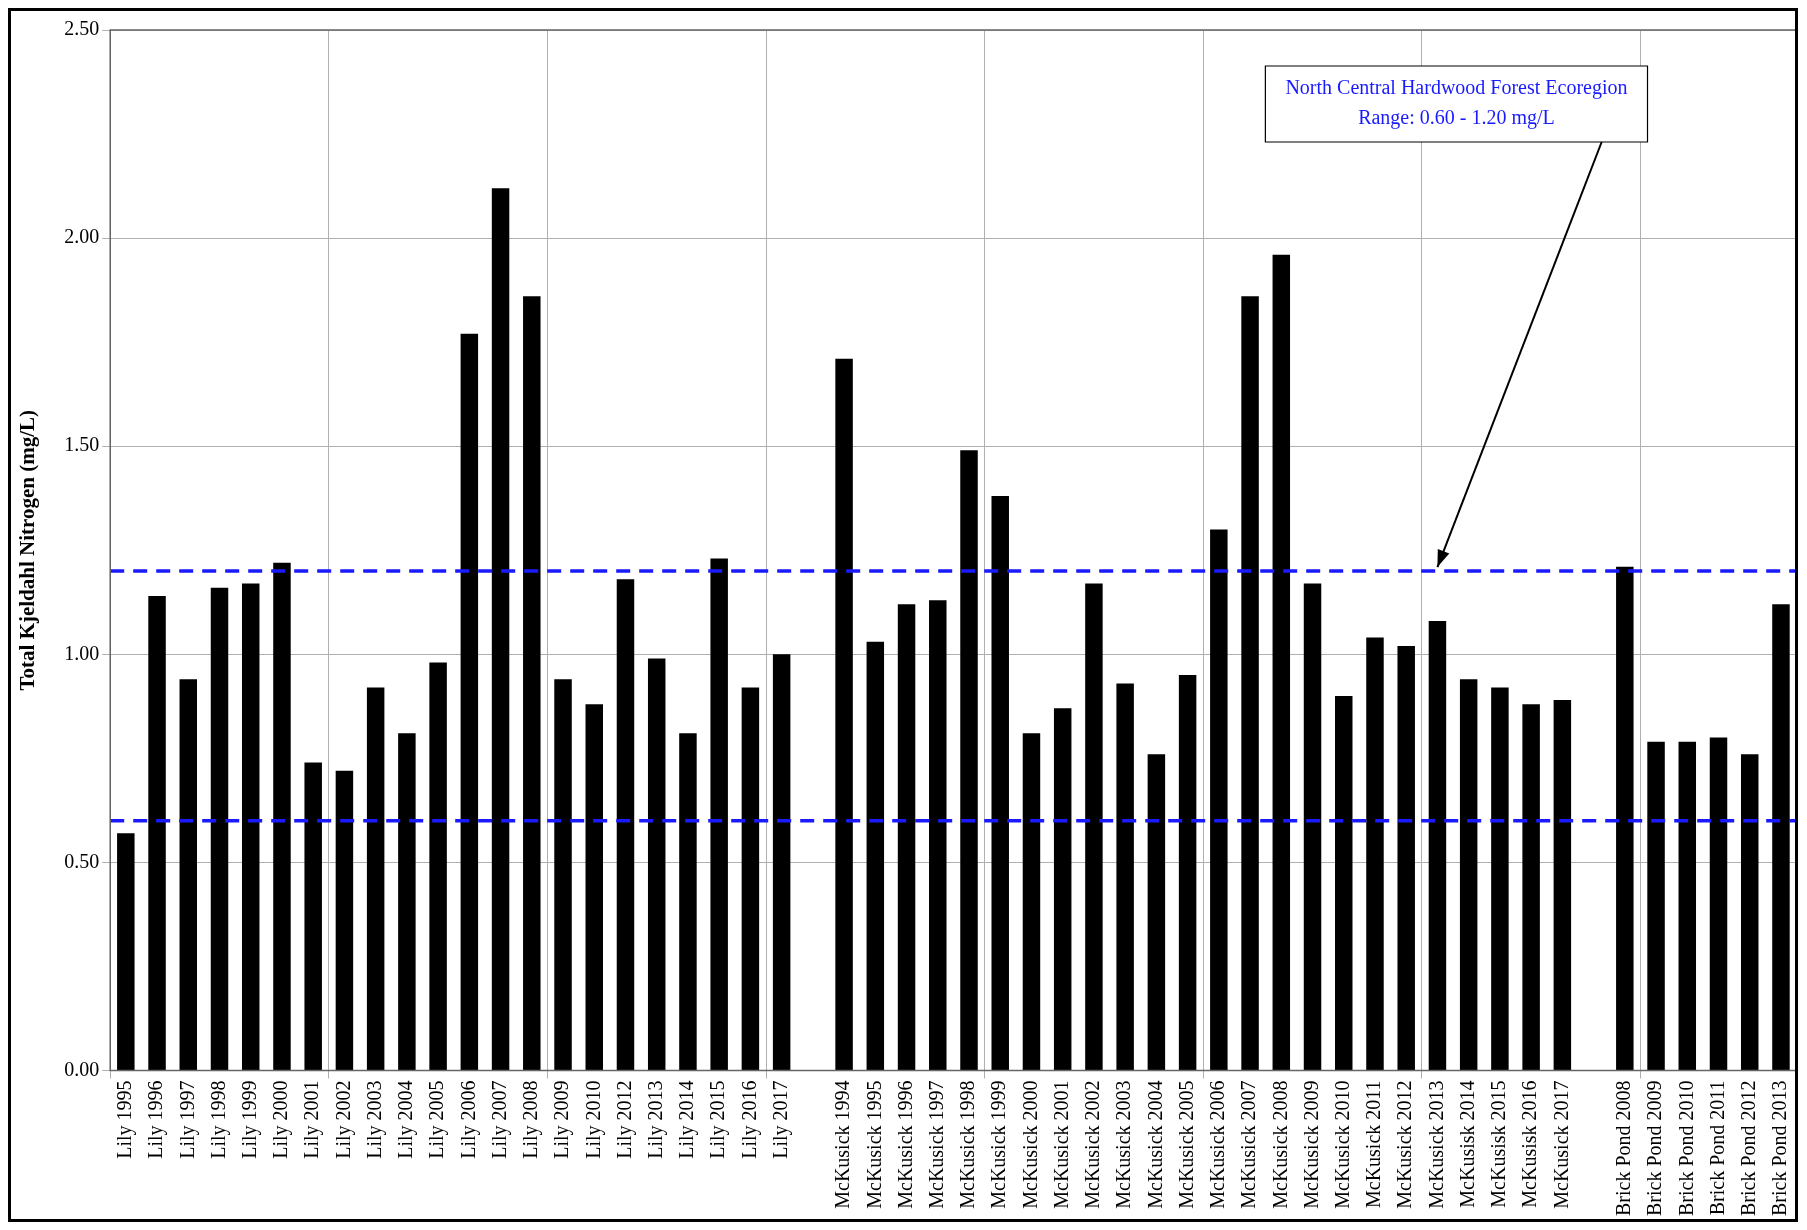 This screenshot has height=1230, width=1807. I want to click on y-tick-label: 0.00, so click(82, 1068).